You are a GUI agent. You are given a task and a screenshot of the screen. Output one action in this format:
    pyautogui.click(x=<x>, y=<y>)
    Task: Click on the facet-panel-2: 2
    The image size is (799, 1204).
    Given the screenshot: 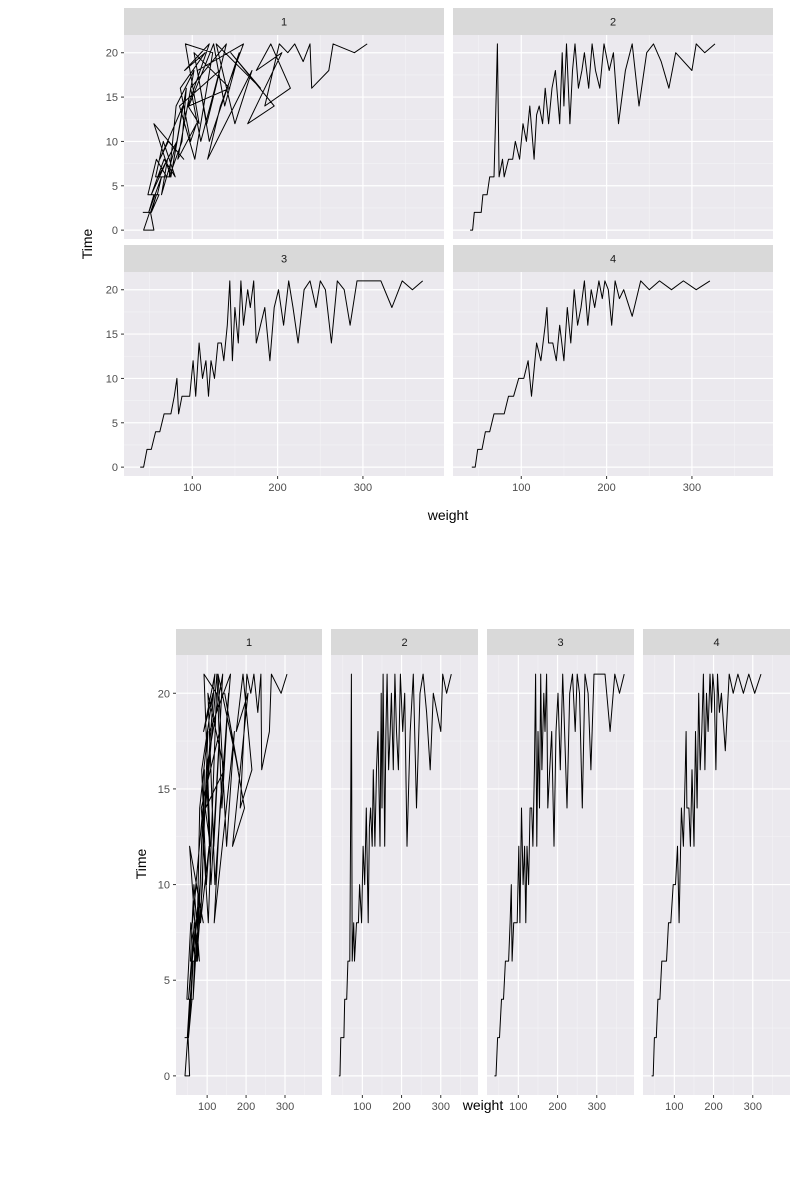 What is the action you would take?
    pyautogui.click(x=613, y=123)
    